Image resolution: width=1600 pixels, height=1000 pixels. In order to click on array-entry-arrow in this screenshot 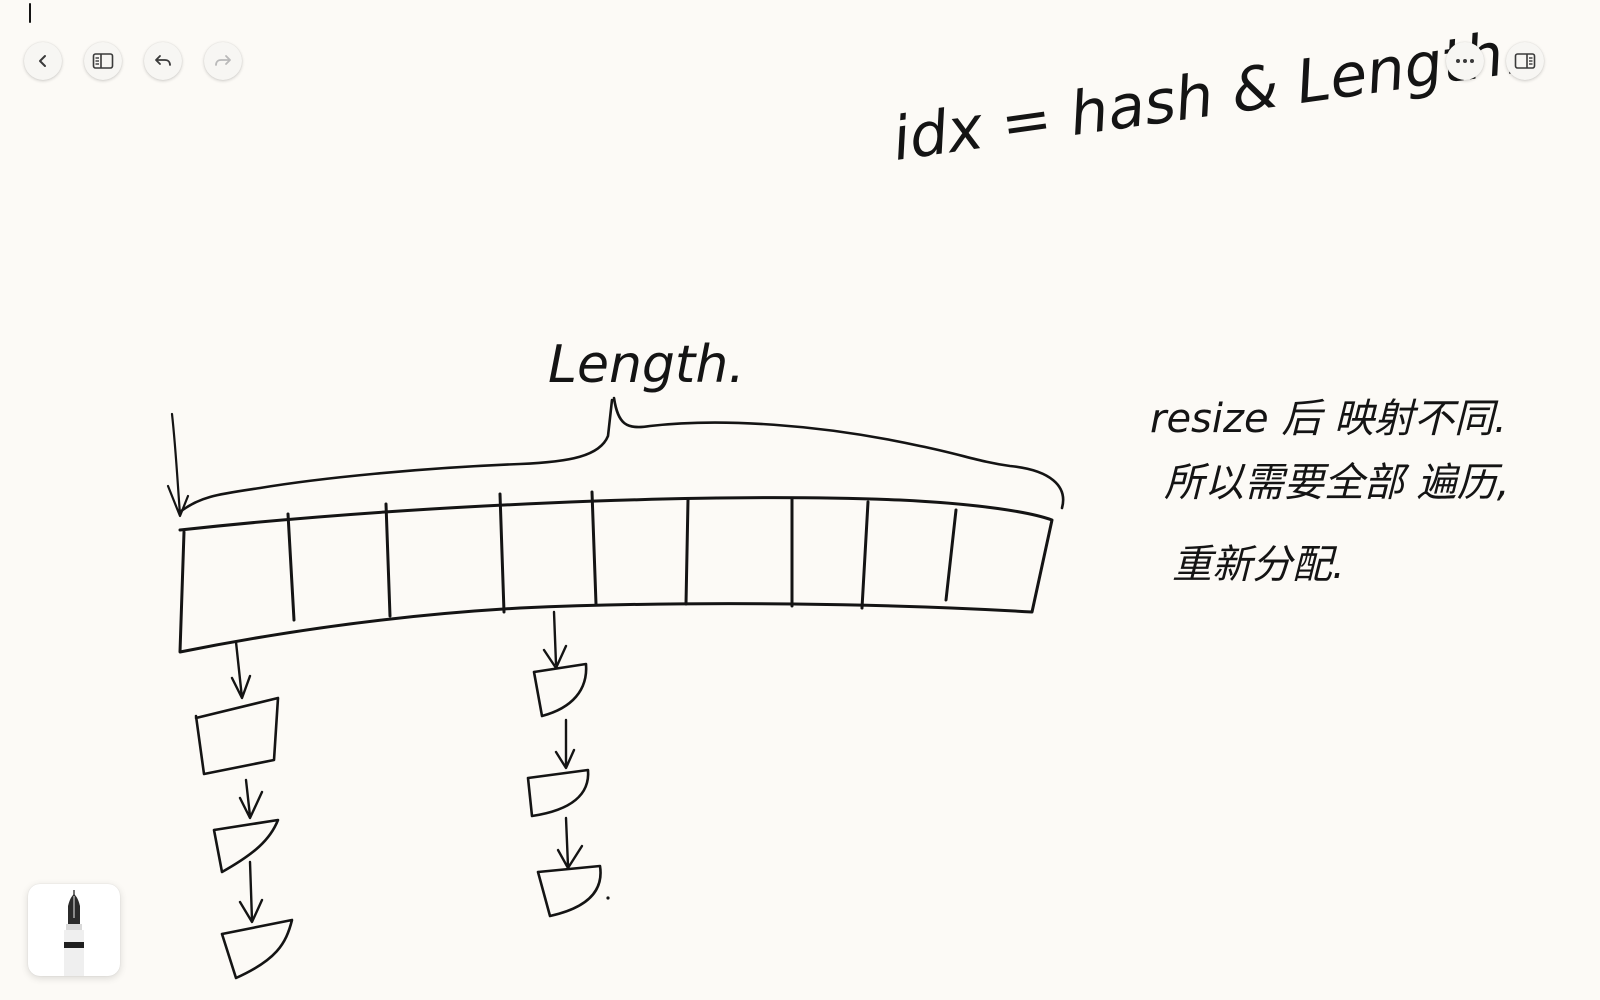, I will do `click(178, 465)`.